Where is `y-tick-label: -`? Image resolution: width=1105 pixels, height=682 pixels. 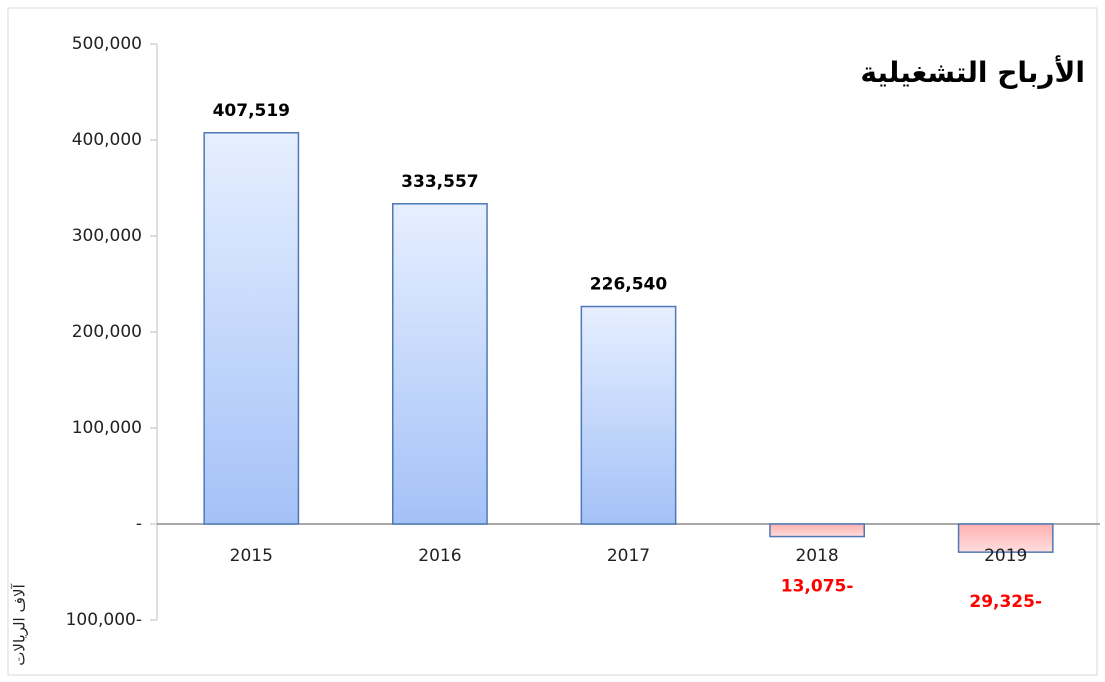
y-tick-label: - is located at coordinates (139, 524).